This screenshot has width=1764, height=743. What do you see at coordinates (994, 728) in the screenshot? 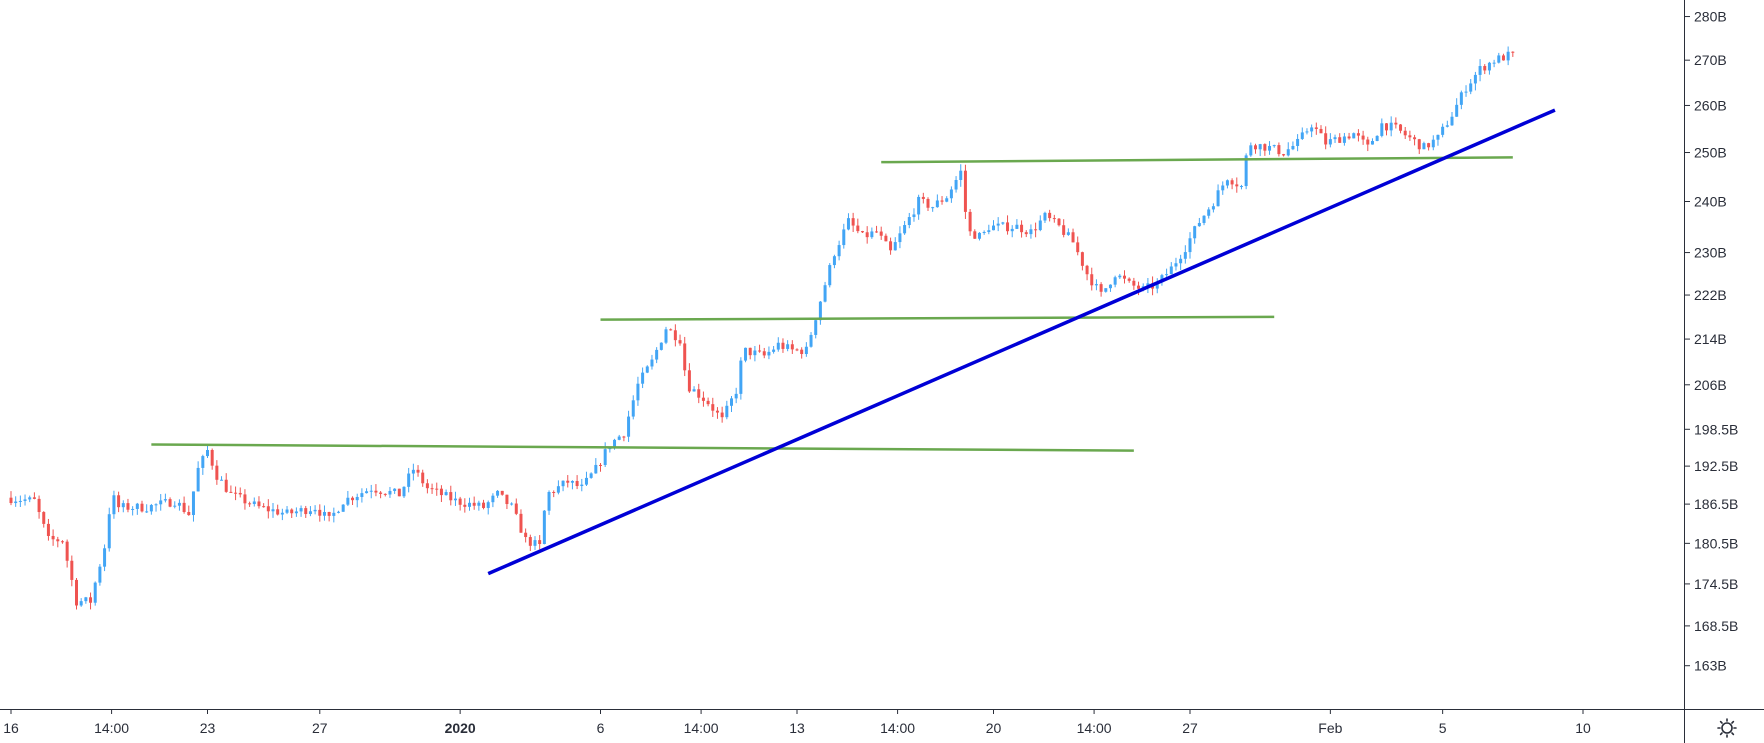
I see `x-tick-label: 20` at bounding box center [994, 728].